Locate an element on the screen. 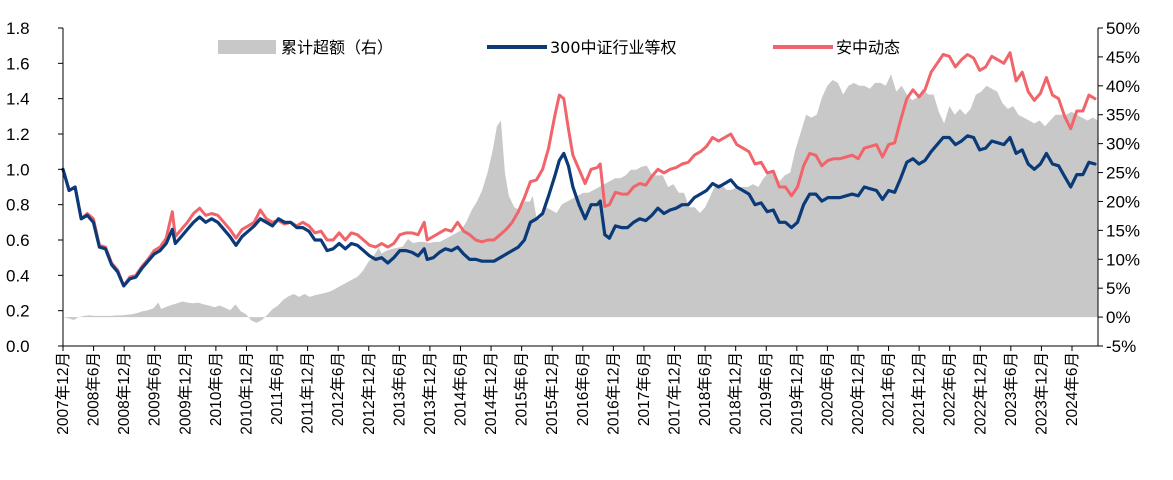  left-tick-label: 1.6 is located at coordinates (18, 63).